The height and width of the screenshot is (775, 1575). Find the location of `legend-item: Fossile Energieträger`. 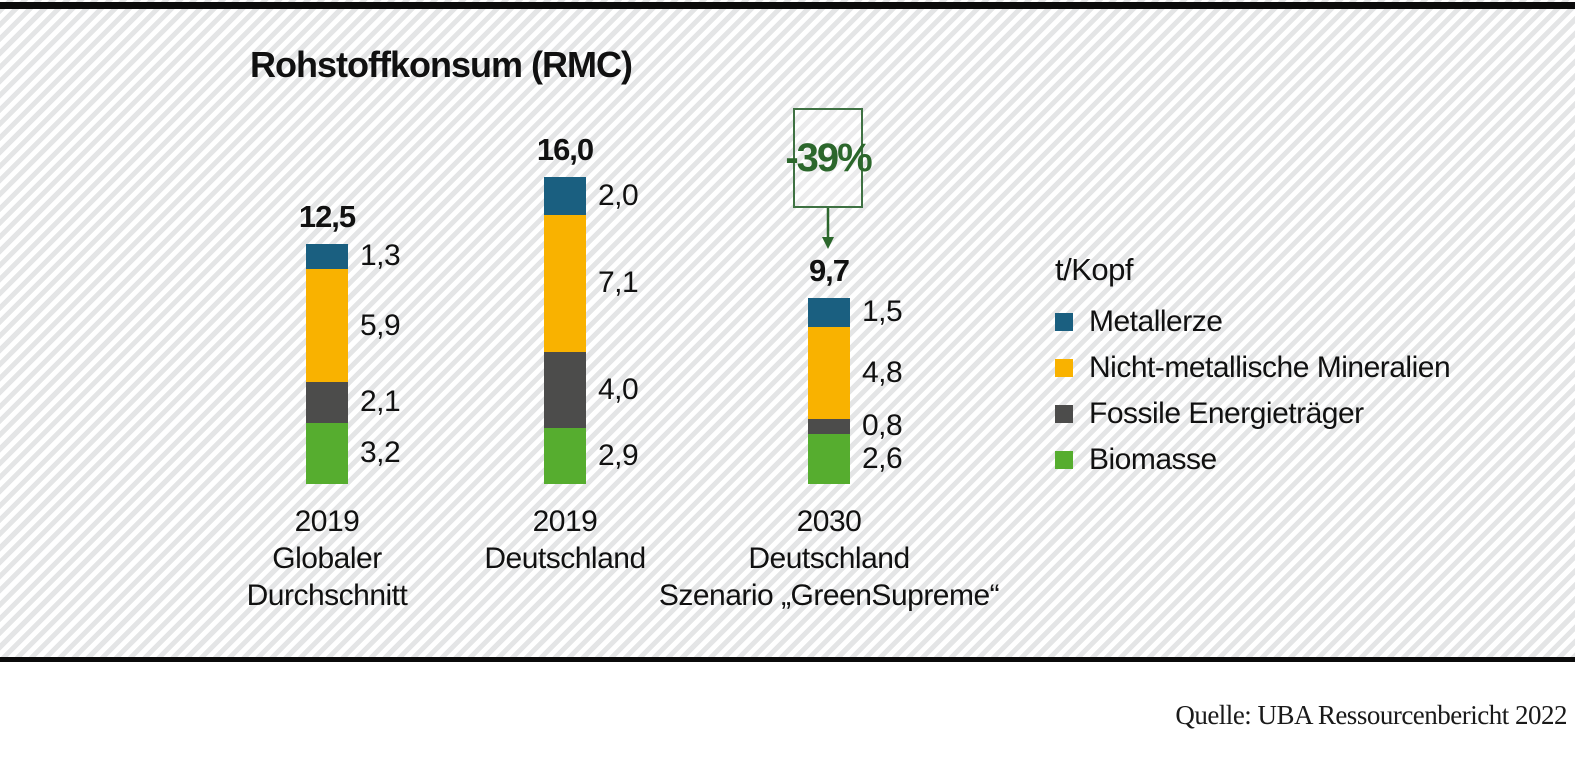

legend-item: Fossile Energieträger is located at coordinates (1252, 413).